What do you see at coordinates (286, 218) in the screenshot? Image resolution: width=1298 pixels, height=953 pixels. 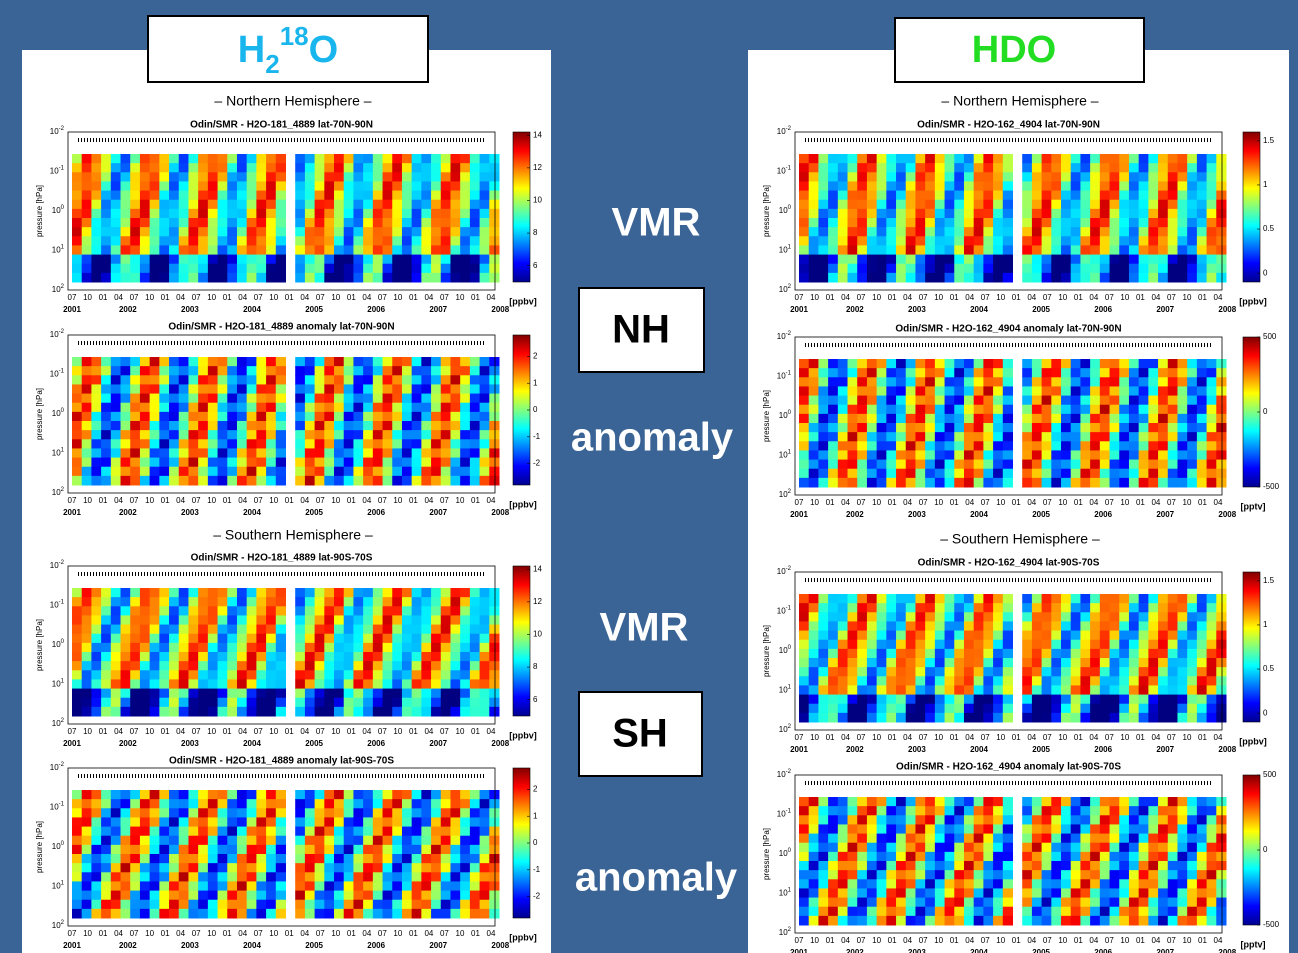 I see `heat-field` at bounding box center [286, 218].